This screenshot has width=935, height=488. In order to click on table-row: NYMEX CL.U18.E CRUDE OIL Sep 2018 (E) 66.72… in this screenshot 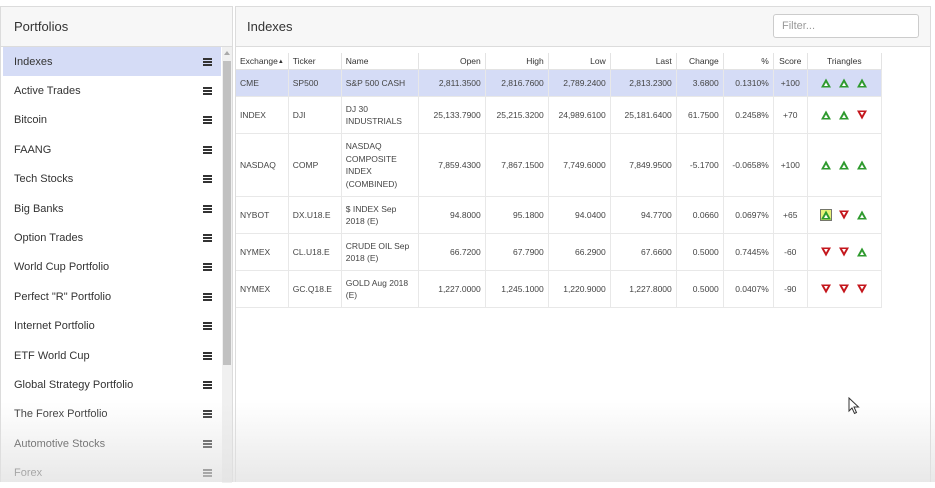, I will do `click(559, 252)`.